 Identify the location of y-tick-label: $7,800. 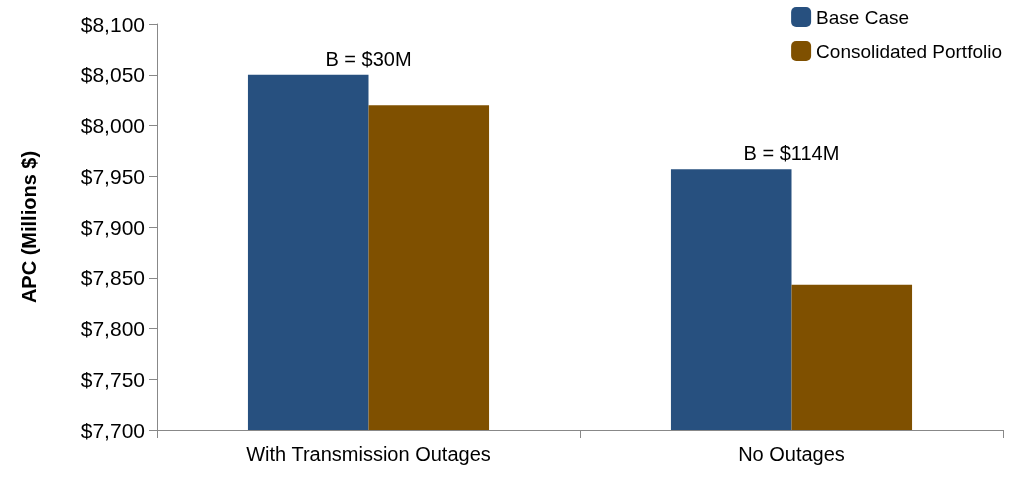
(112, 328).